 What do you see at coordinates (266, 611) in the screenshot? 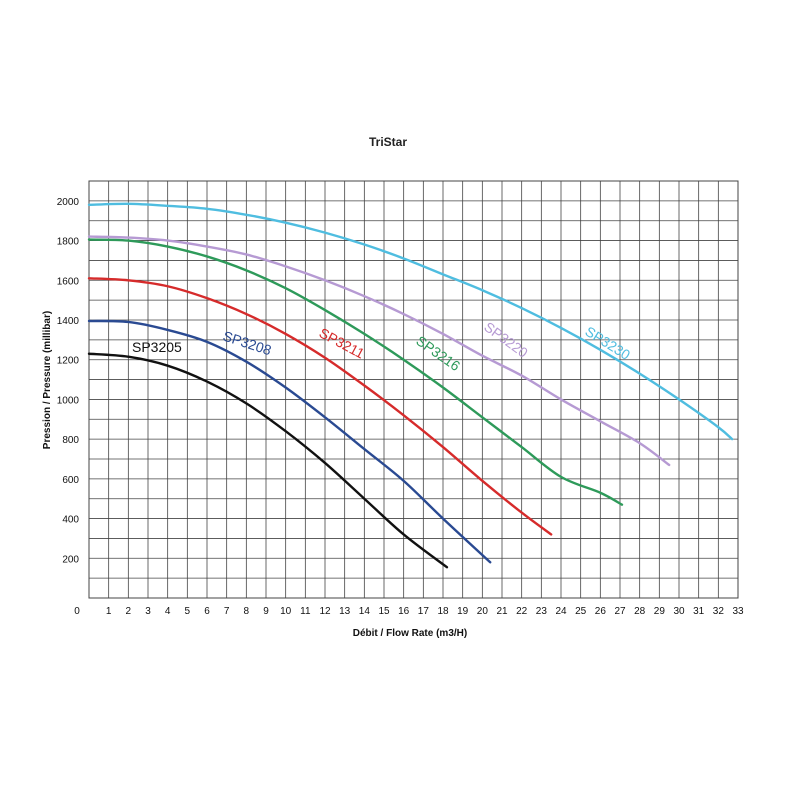
I see `x-tick-label: 9` at bounding box center [266, 611].